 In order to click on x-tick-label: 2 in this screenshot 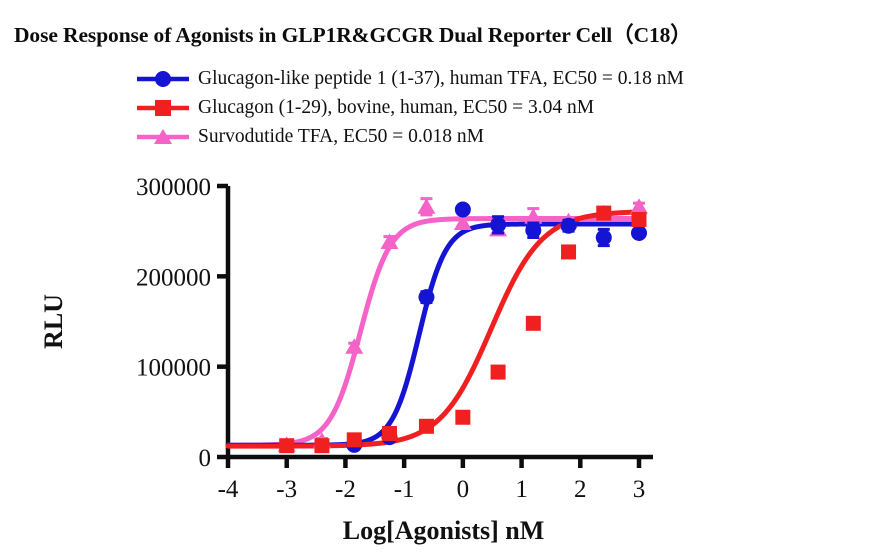, I will do `click(580, 489)`.